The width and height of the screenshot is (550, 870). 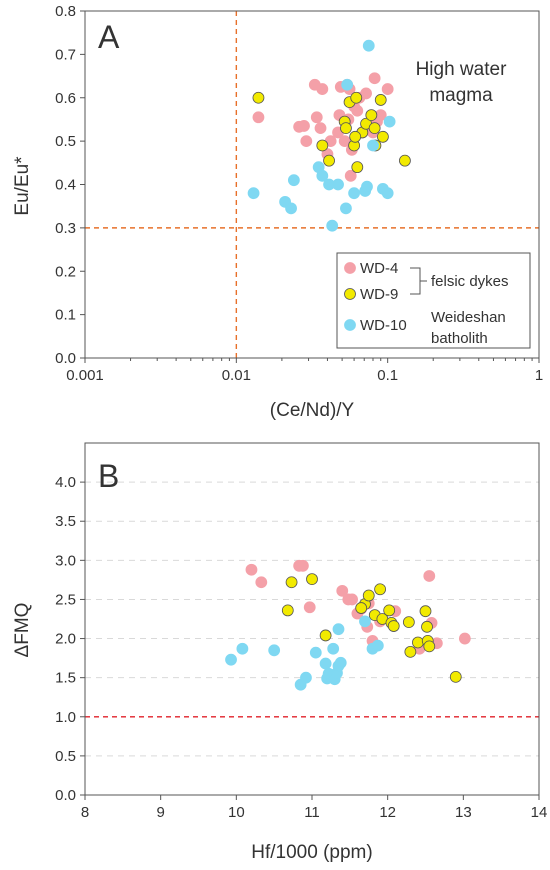 I want to click on legend-label-wd10: WD-10, so click(x=383, y=325).